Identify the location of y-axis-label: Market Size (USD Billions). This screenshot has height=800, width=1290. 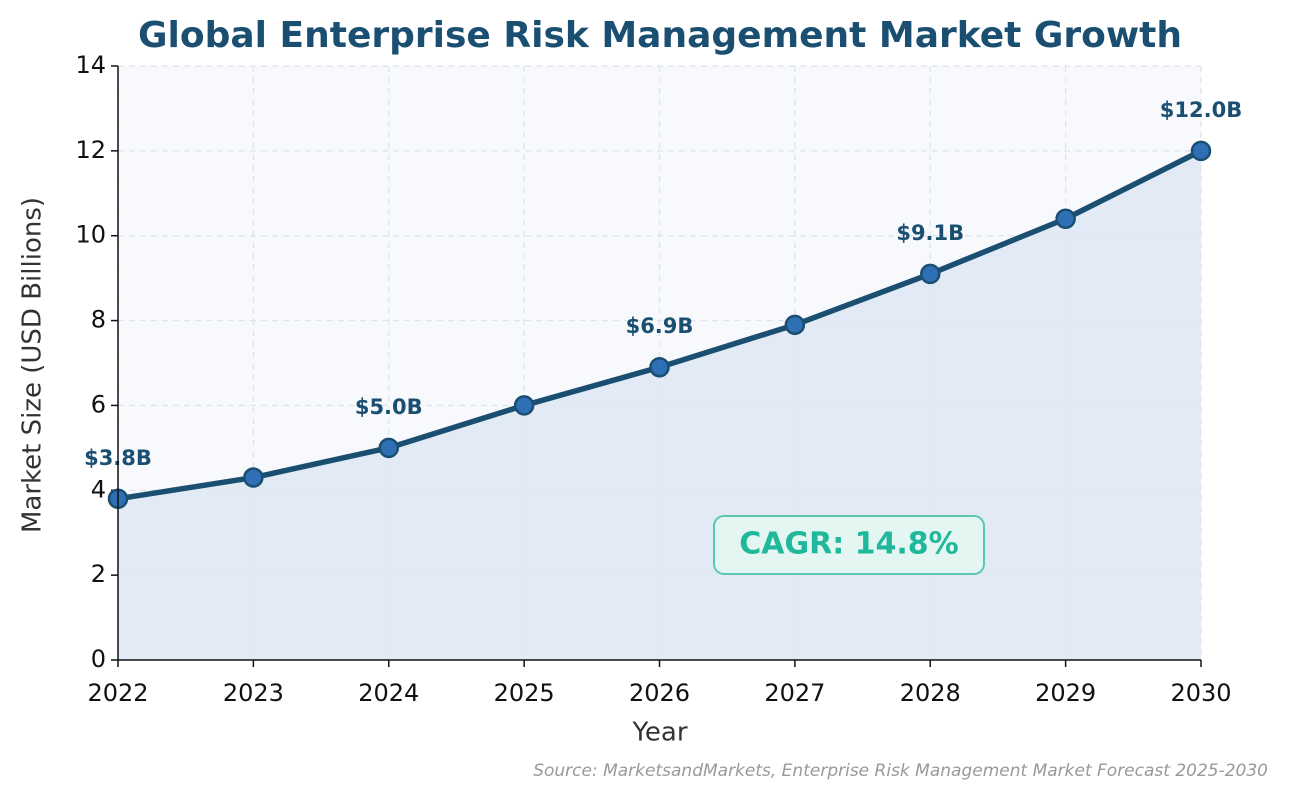
(33, 365).